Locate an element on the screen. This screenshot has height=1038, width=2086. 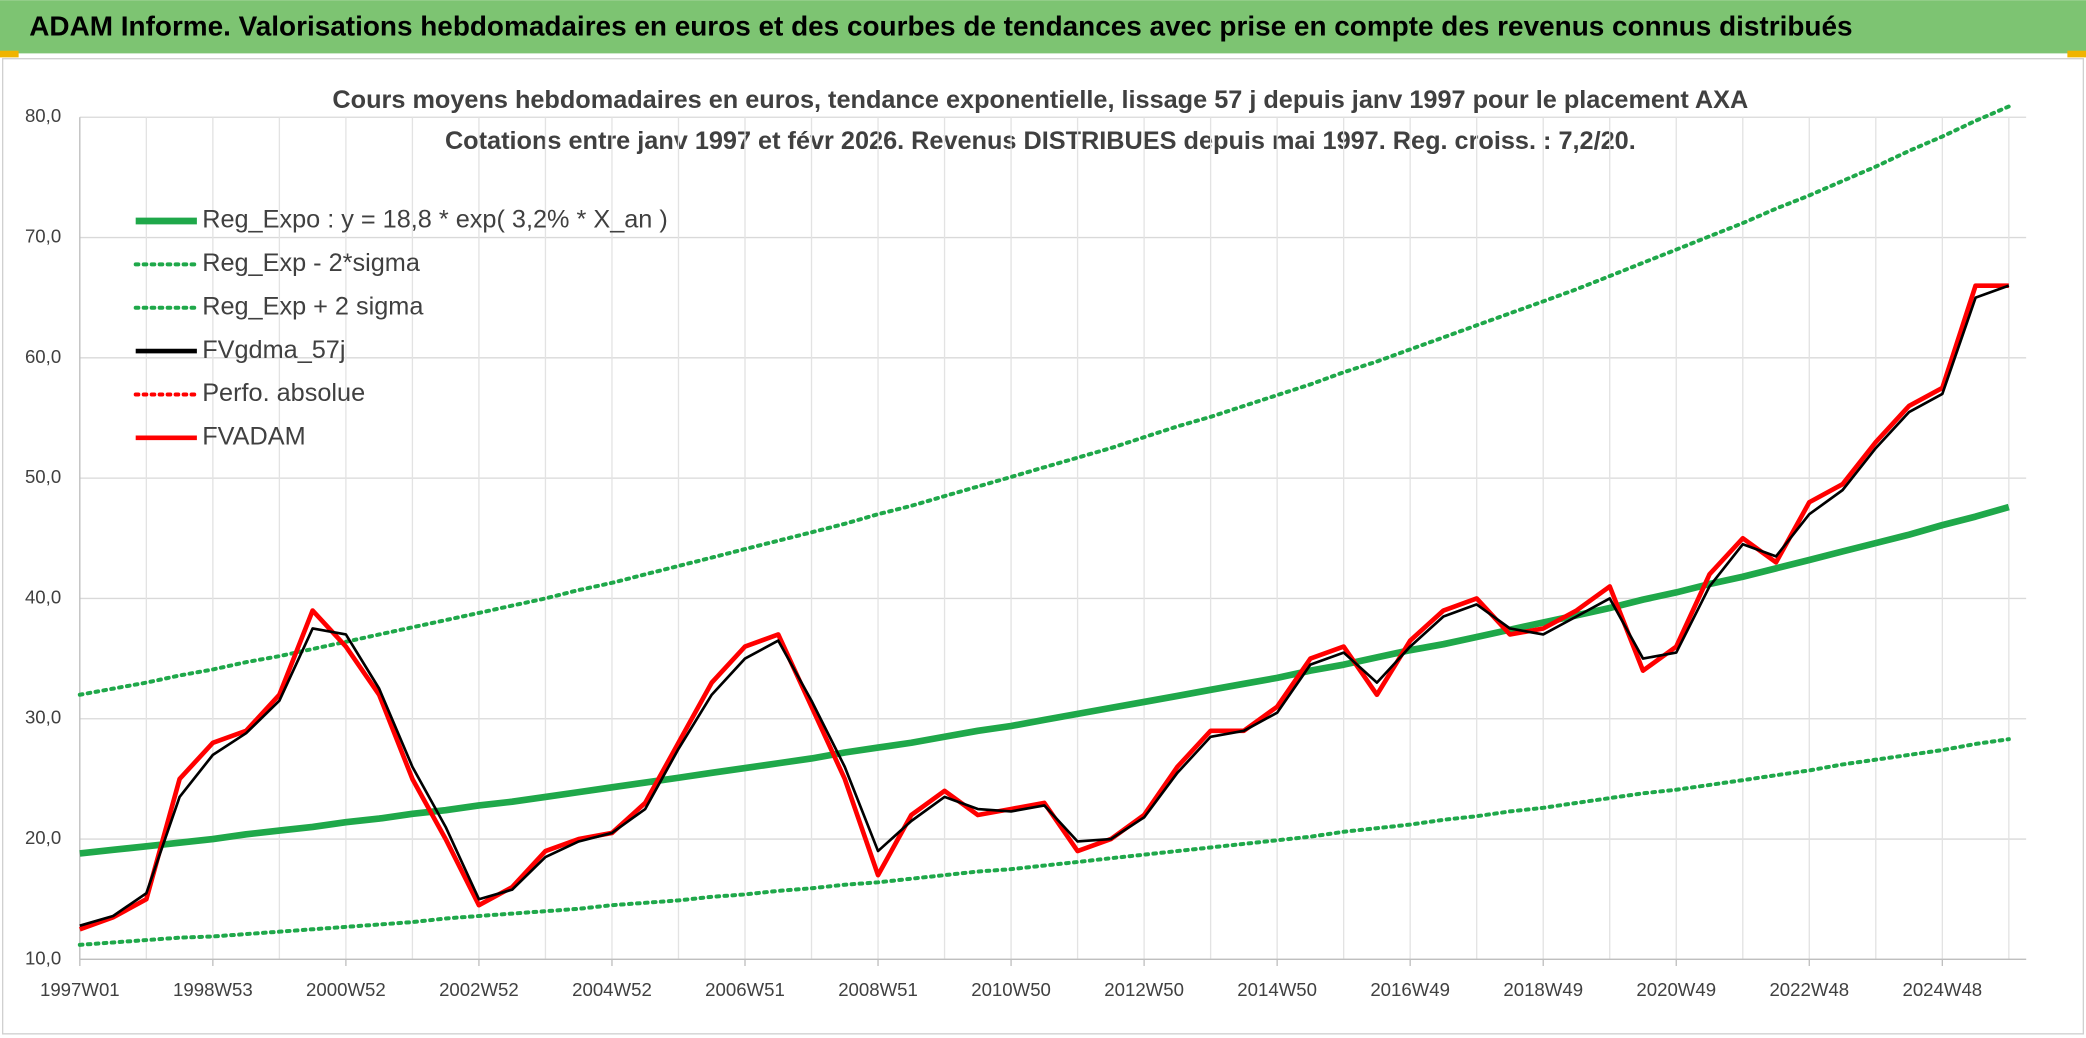
x-tick-label: 2000W52 is located at coordinates (346, 989).